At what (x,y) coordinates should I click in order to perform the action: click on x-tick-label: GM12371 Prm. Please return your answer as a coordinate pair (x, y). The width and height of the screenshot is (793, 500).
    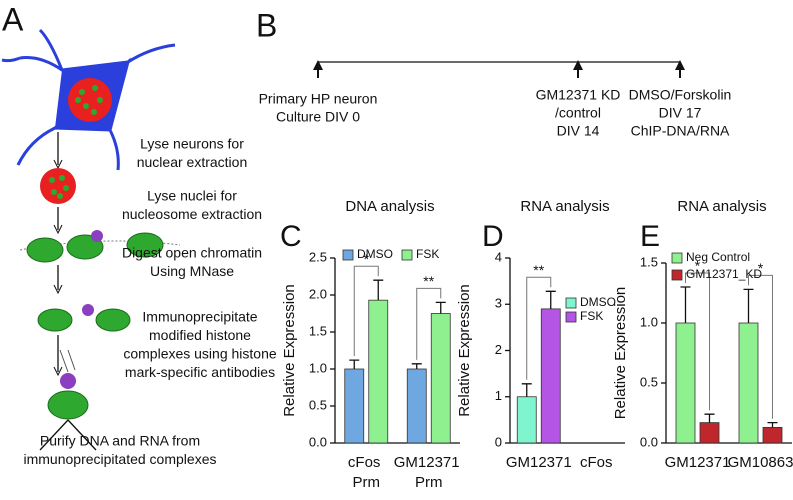
    Looking at the image, I should click on (429, 472).